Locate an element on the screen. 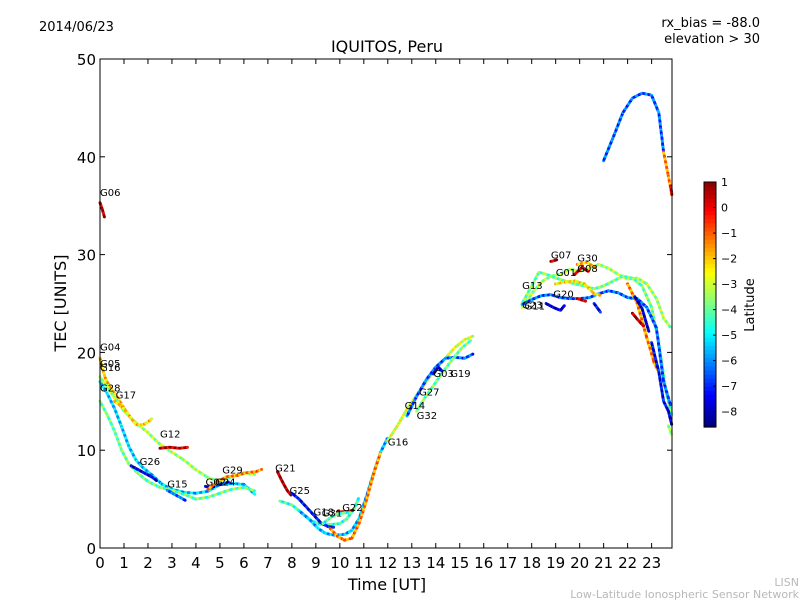 The height and width of the screenshot is (600, 800). satellite-label: G28 is located at coordinates (110, 389).